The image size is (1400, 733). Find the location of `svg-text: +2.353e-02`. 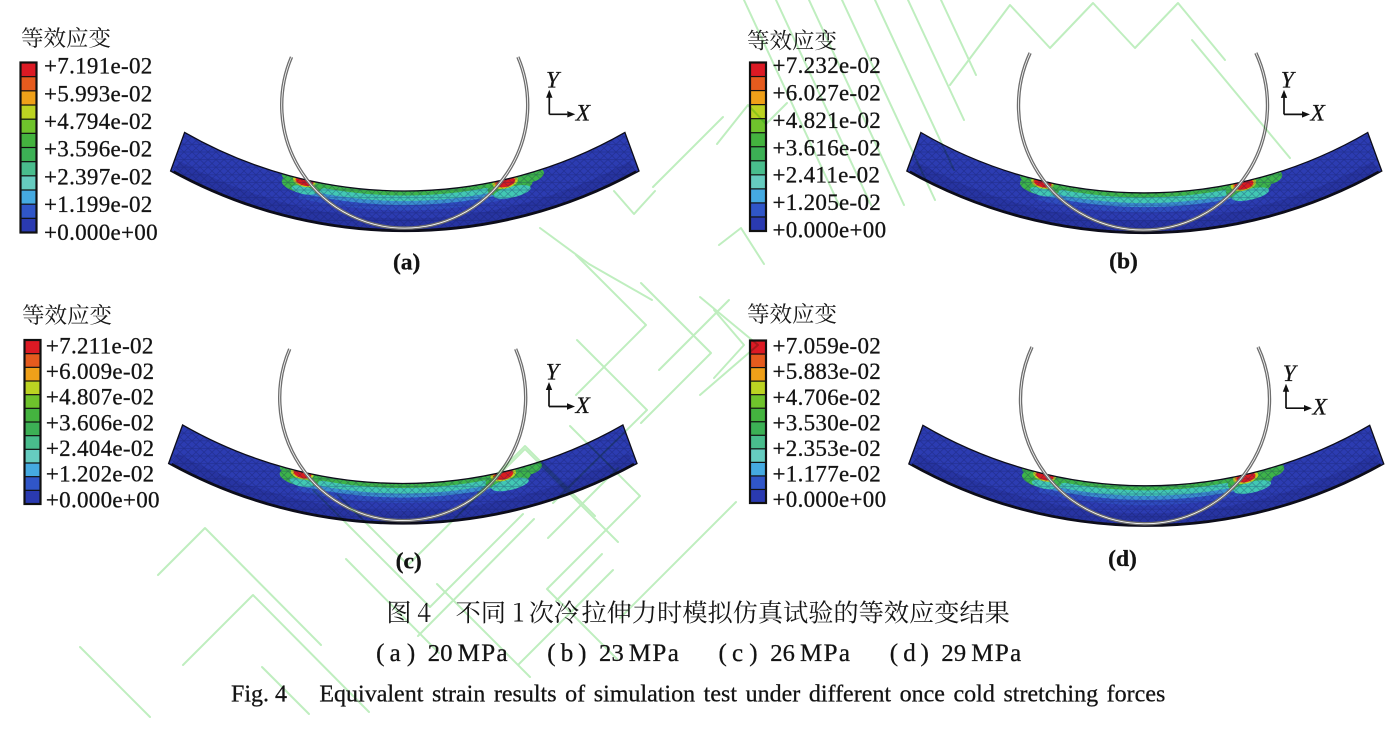

svg-text: +2.353e-02 is located at coordinates (827, 448).